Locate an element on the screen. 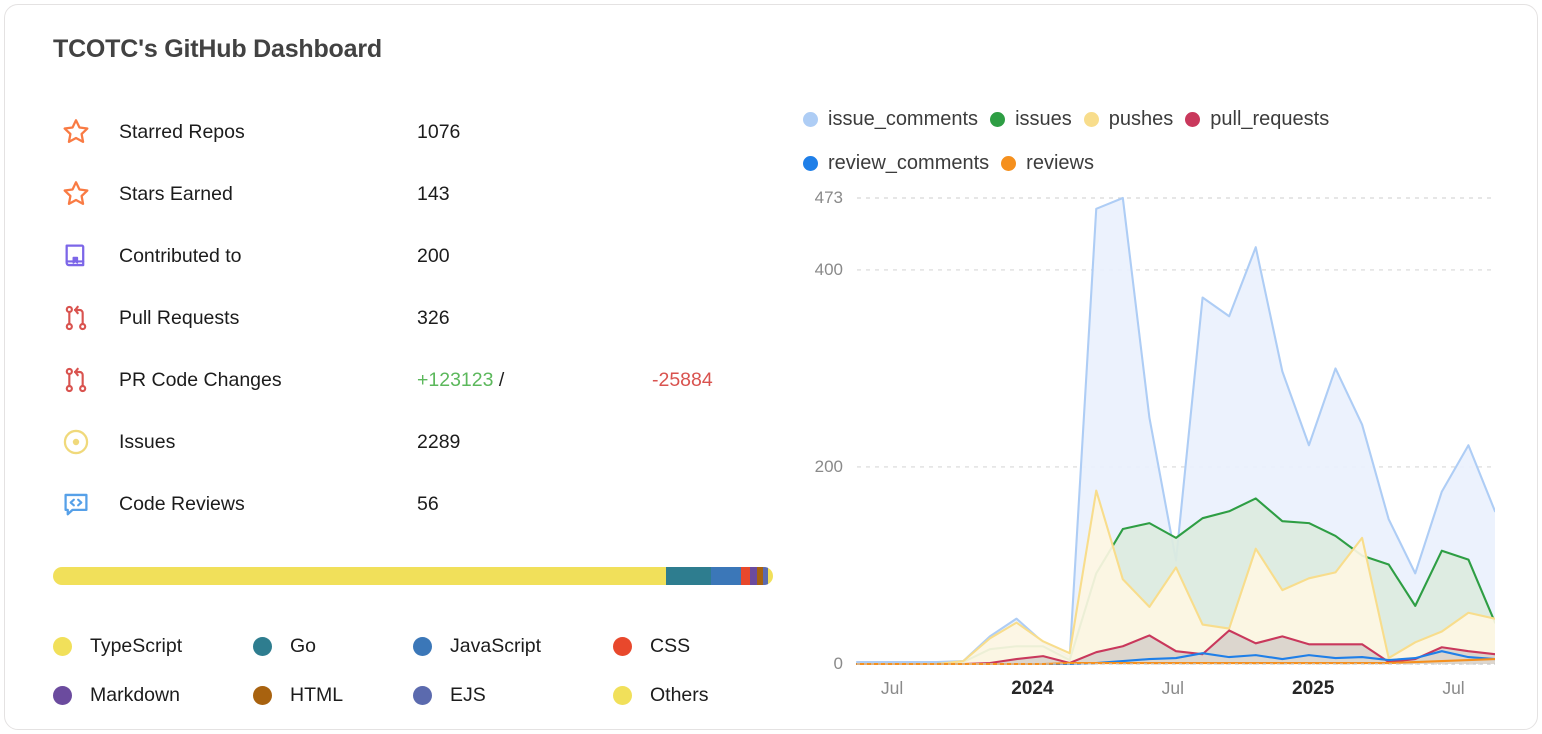 Image resolution: width=1542 pixels, height=734 pixels. stat-value: 200 is located at coordinates (433, 255).